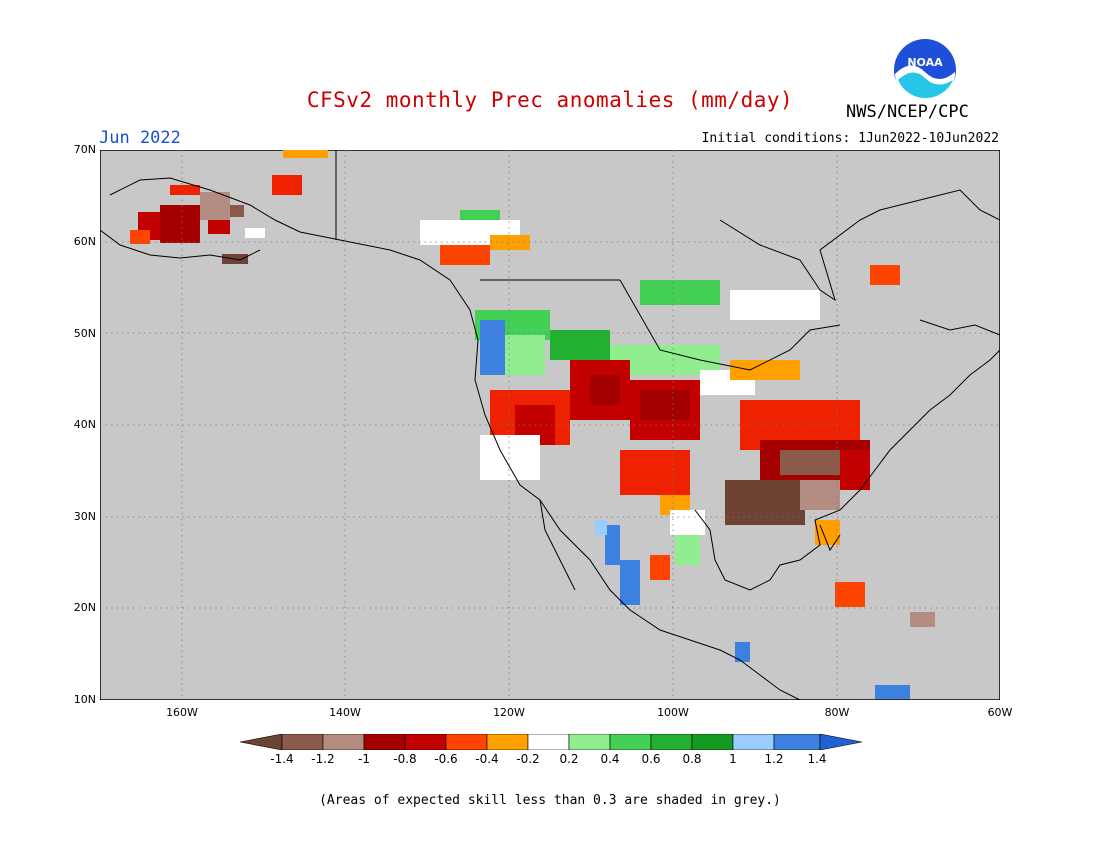 Image resolution: width=1100 pixels, height=850 pixels. Describe the element at coordinates (692, 759) in the screenshot. I see `colorbar-label: 0.8` at that location.